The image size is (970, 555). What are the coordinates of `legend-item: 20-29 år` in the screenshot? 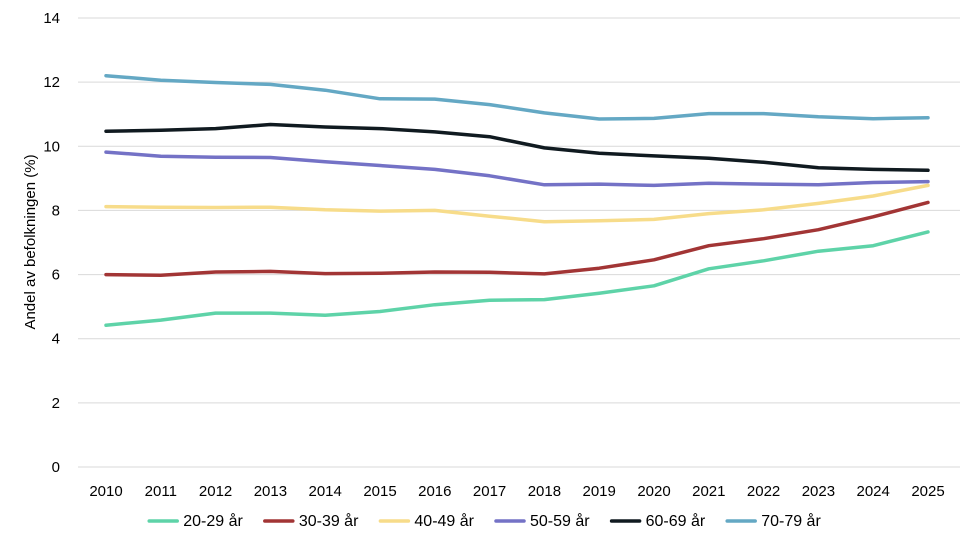 It's located at (195, 521).